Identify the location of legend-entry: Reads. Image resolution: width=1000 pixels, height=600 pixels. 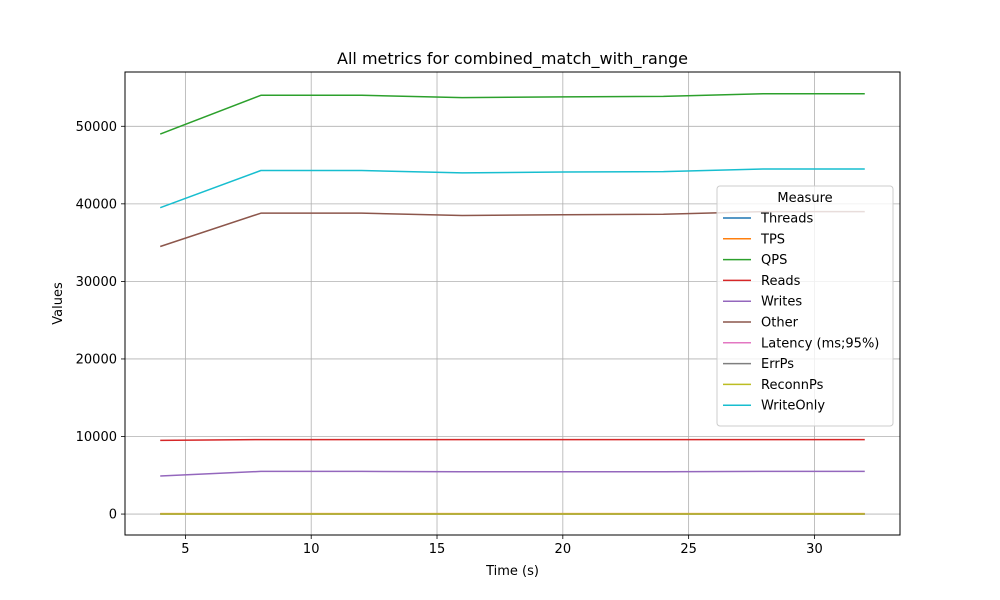
(781, 281).